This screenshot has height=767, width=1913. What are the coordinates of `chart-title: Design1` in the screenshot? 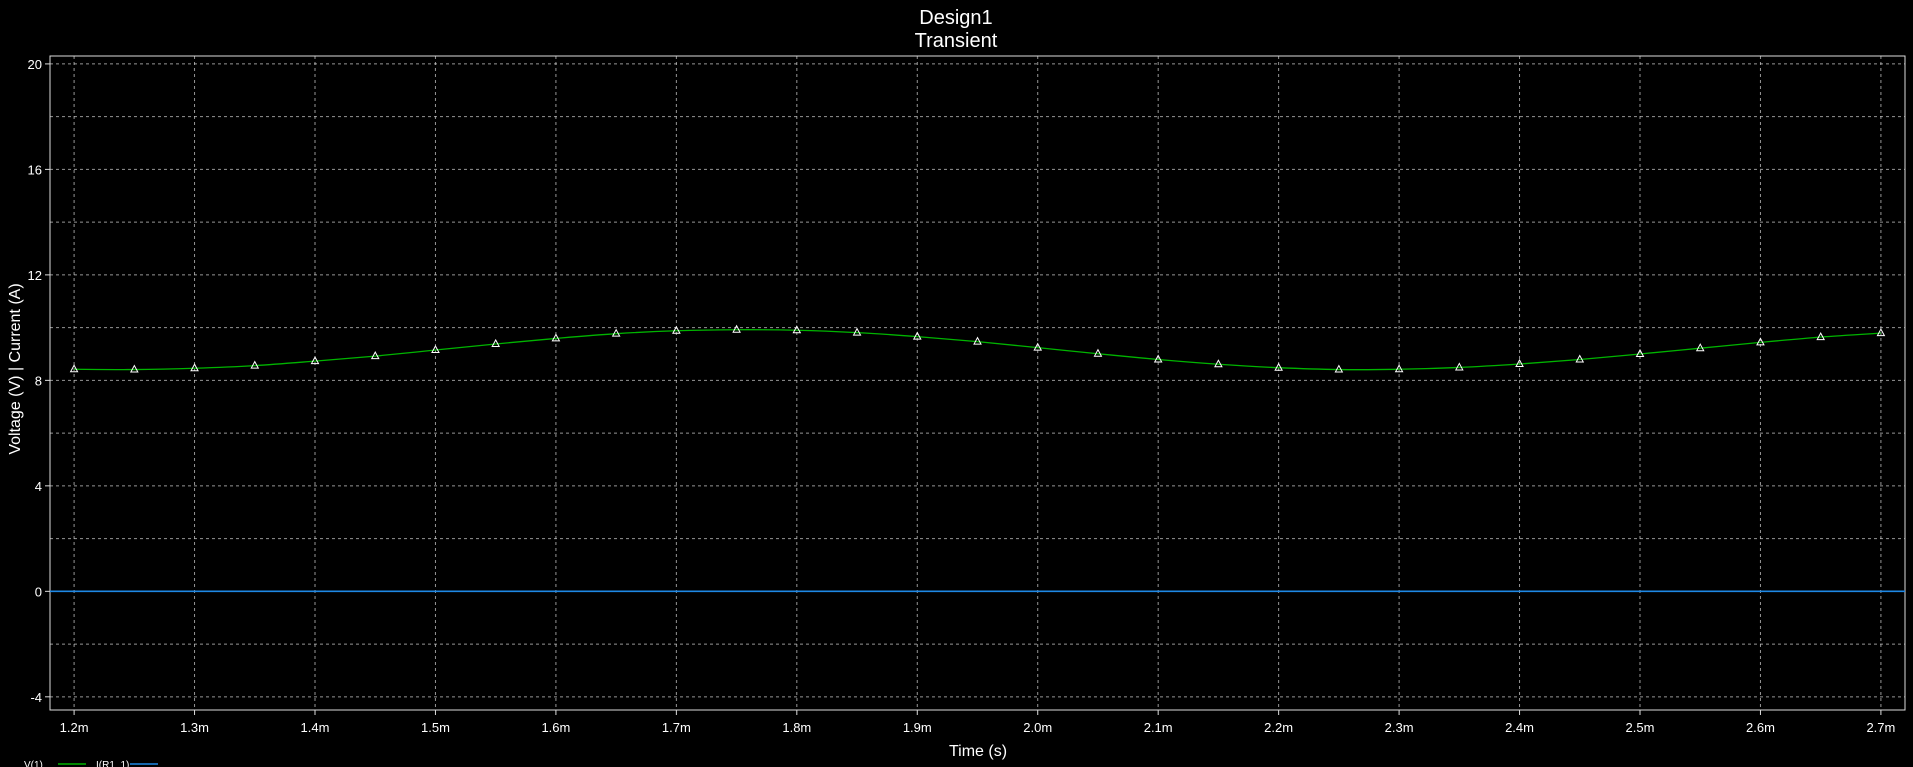 It's located at (955, 18).